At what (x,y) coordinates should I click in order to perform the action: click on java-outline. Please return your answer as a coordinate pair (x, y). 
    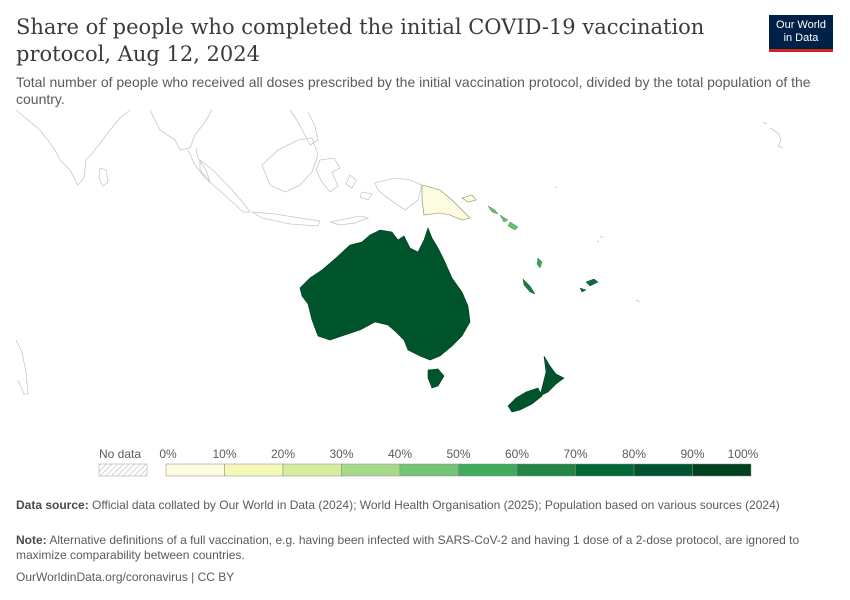
    Looking at the image, I should click on (286, 219).